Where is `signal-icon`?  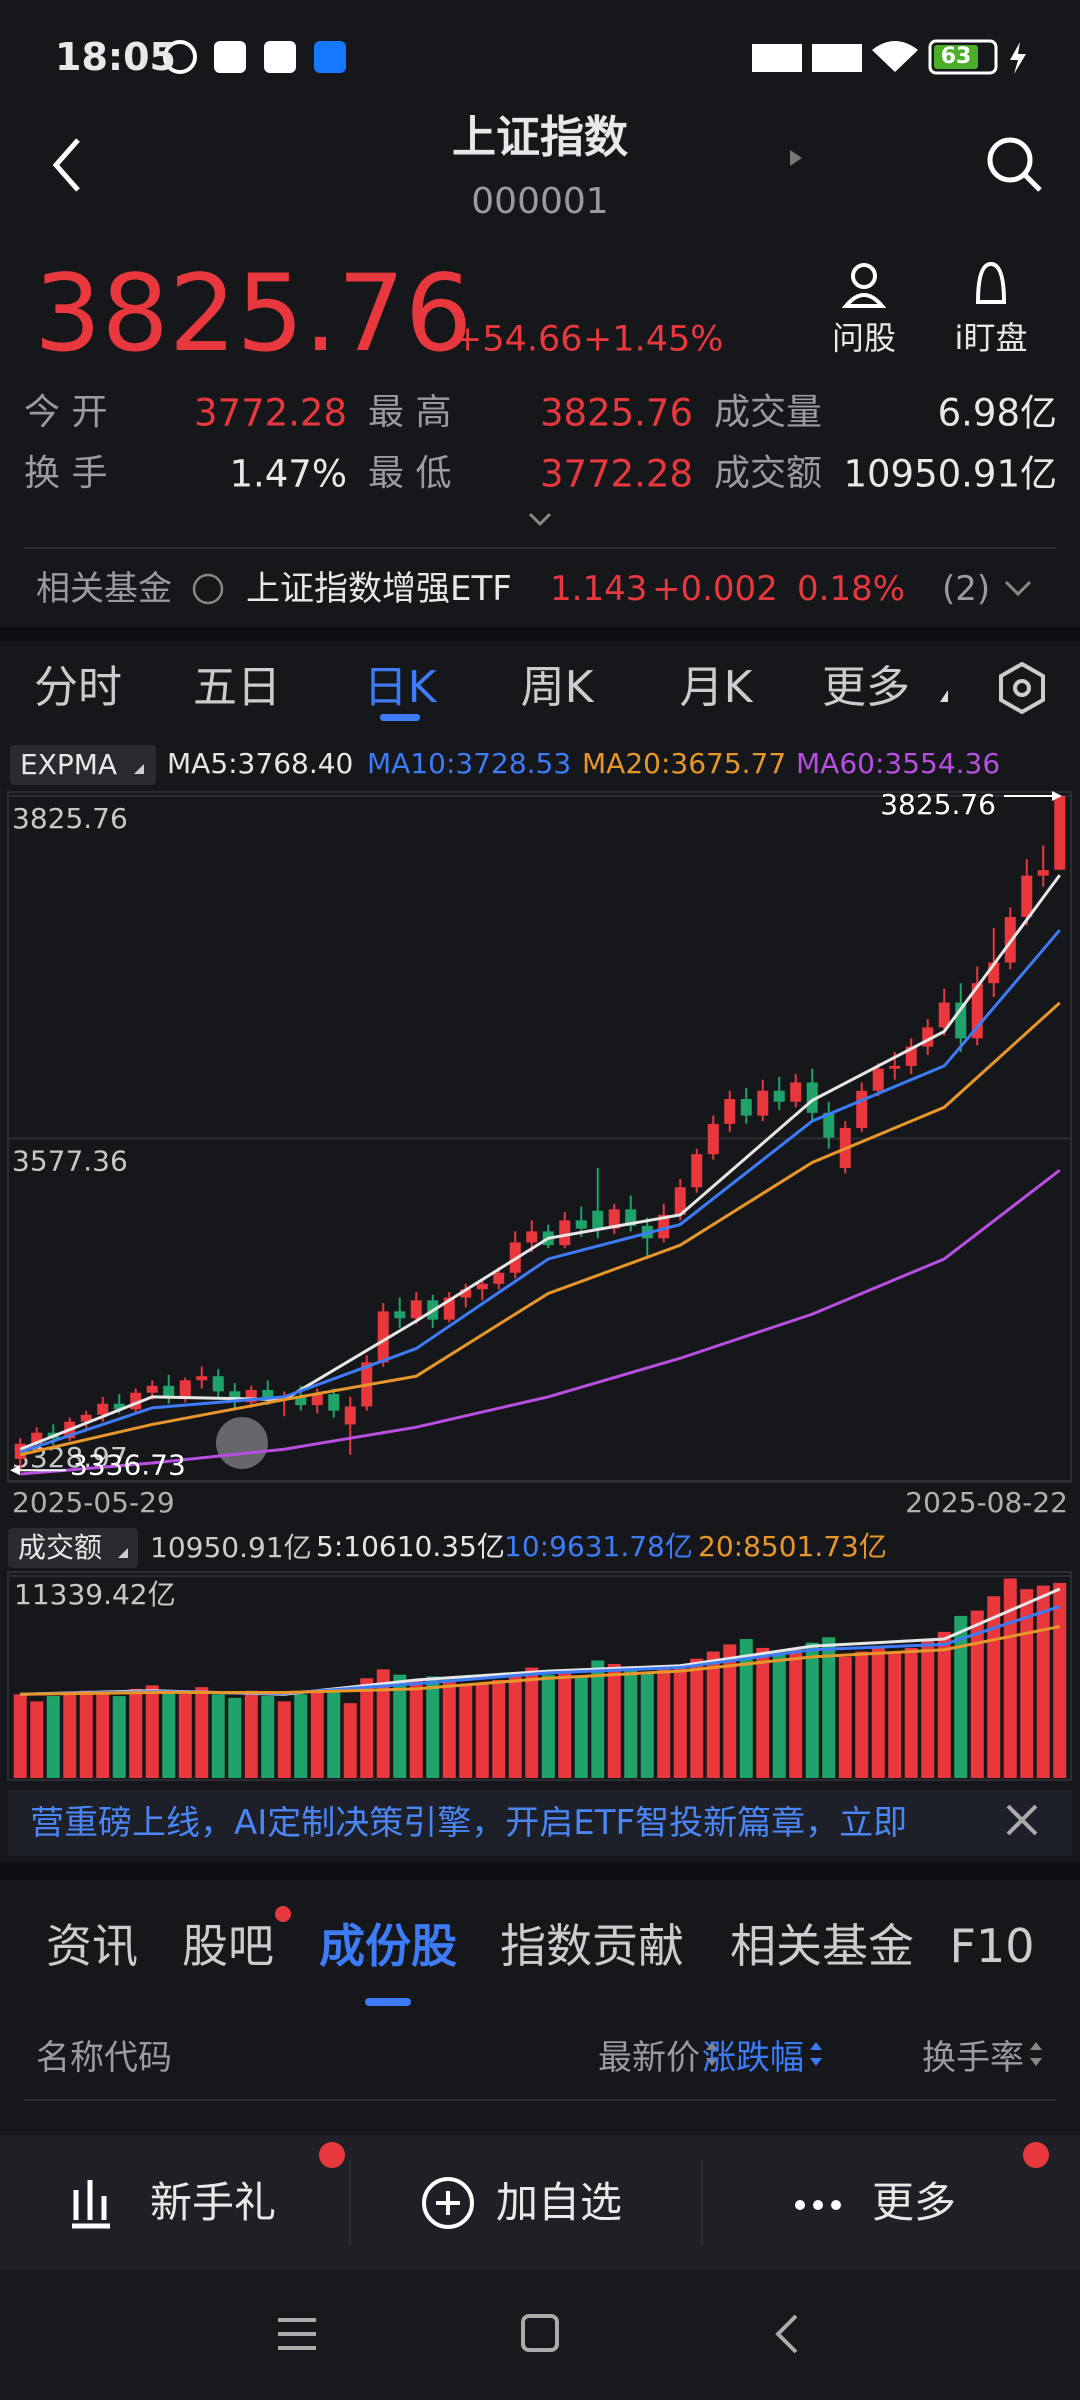
signal-icon is located at coordinates (837, 58).